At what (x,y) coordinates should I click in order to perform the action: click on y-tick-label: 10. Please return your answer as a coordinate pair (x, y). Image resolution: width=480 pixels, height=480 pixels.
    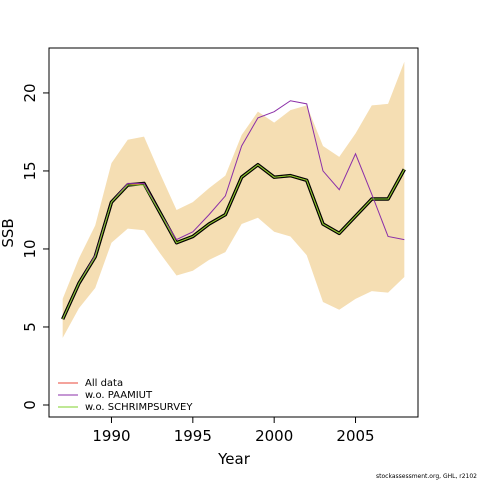
    Looking at the image, I should click on (30, 248).